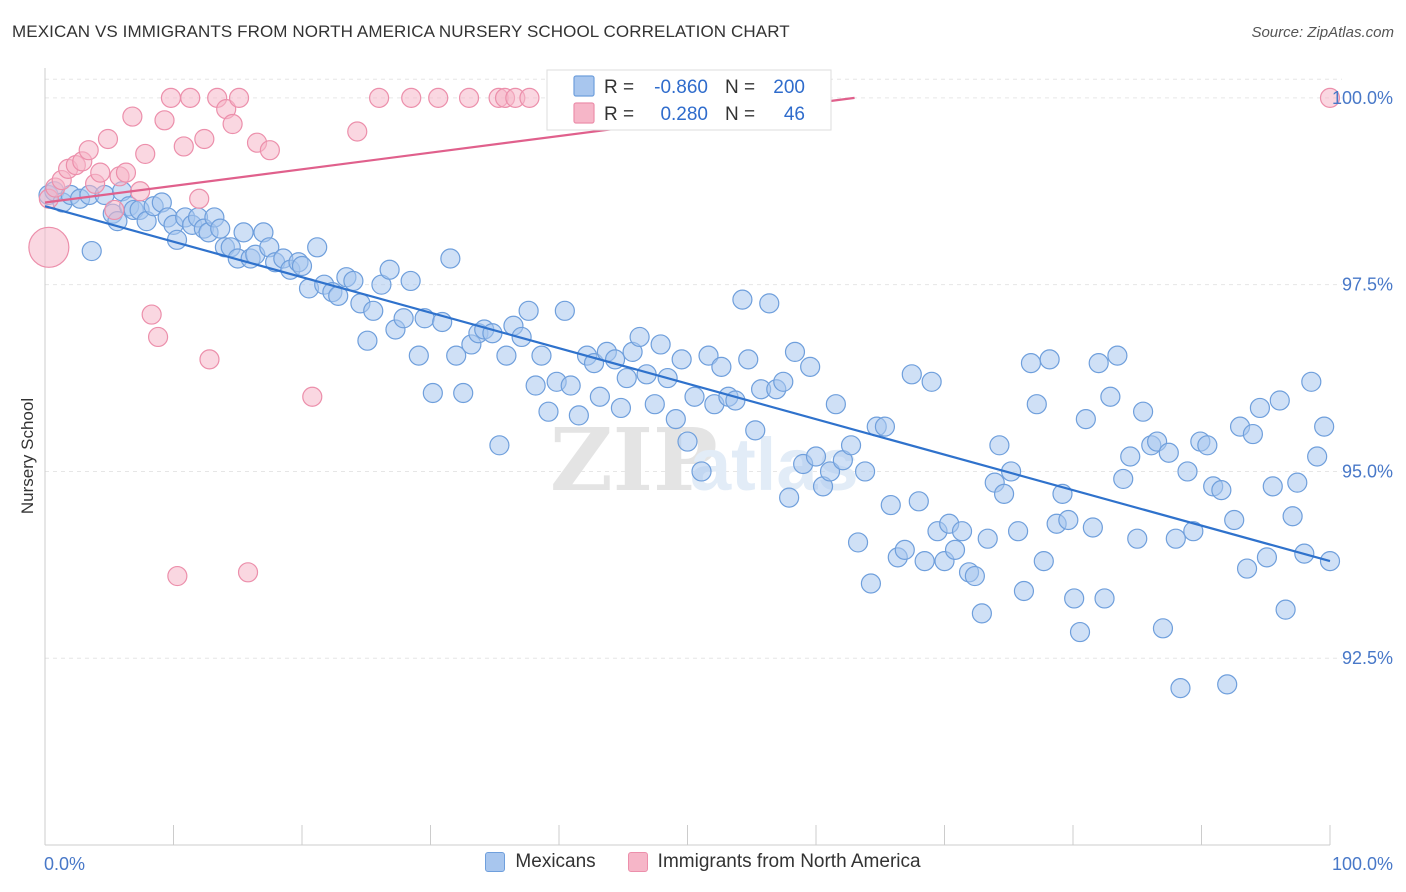  What do you see at coordinates (681, 87) in the screenshot?
I see `stats-r-value-0: -0.860` at bounding box center [681, 87].